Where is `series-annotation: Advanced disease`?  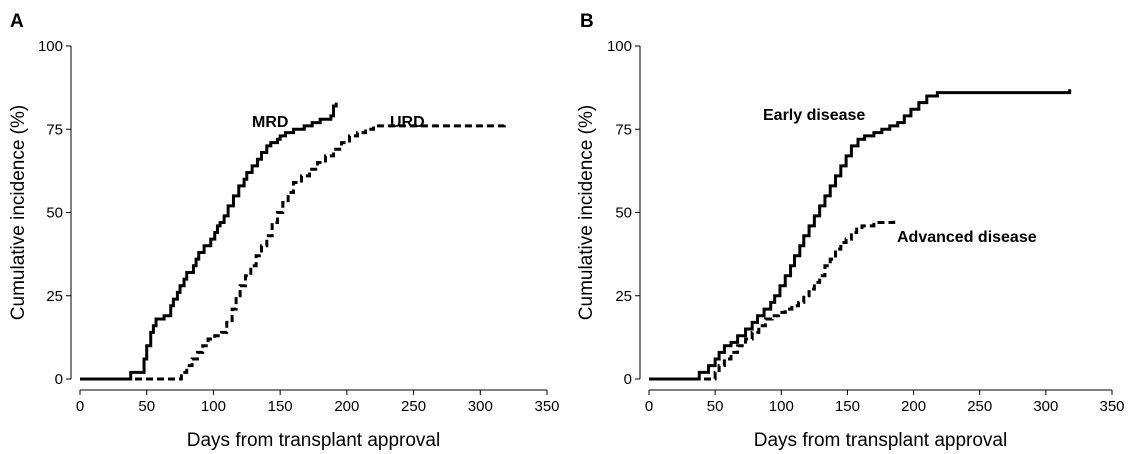
series-annotation: Advanced disease is located at coordinates (967, 237).